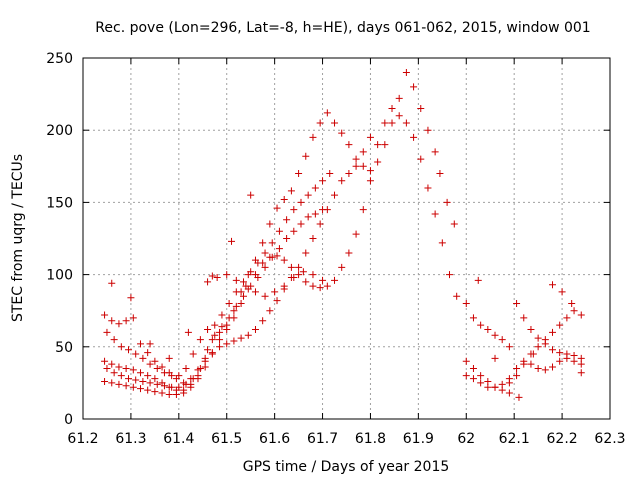  I want to click on x-tick-label: 62.3, so click(609, 439).